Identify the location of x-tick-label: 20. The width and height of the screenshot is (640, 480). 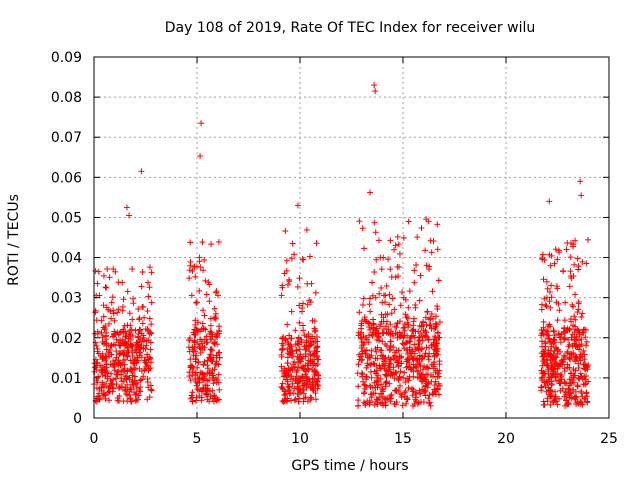
(506, 439).